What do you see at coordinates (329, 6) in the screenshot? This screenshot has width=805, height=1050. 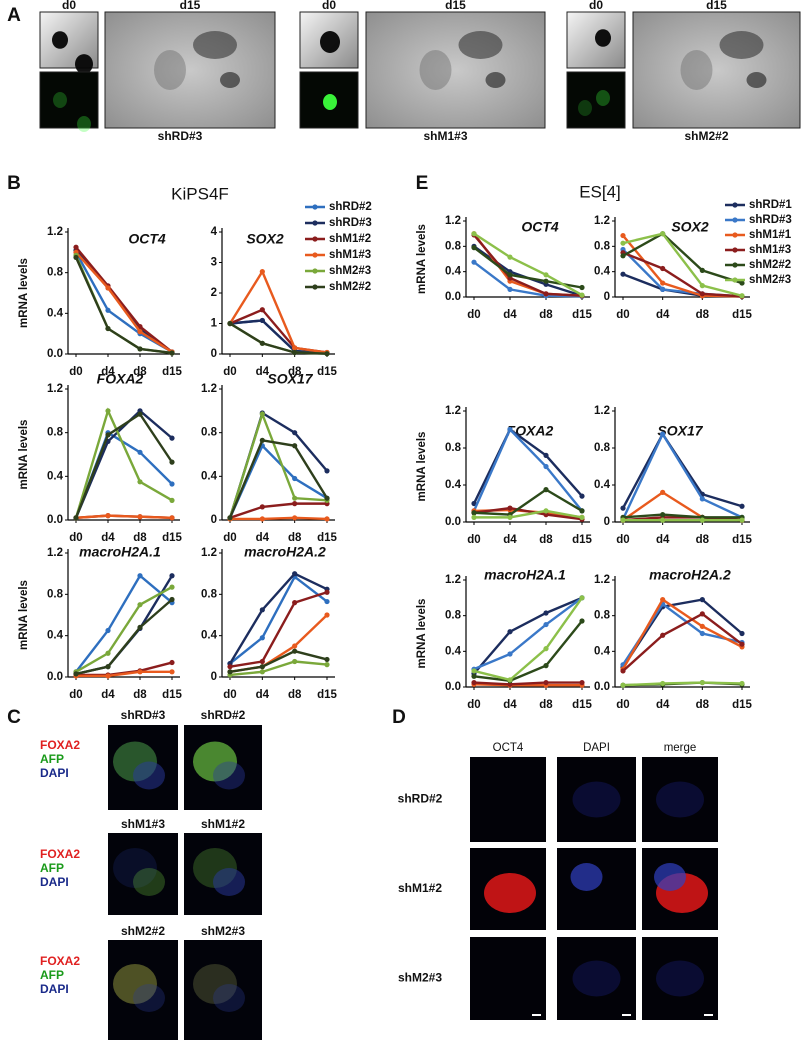 I see `column-label: d0` at bounding box center [329, 6].